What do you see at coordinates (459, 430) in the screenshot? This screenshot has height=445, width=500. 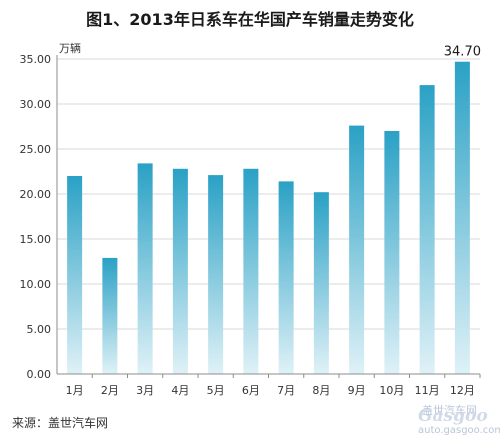 I see `watermark-url: auto.gasgoo.com` at bounding box center [459, 430].